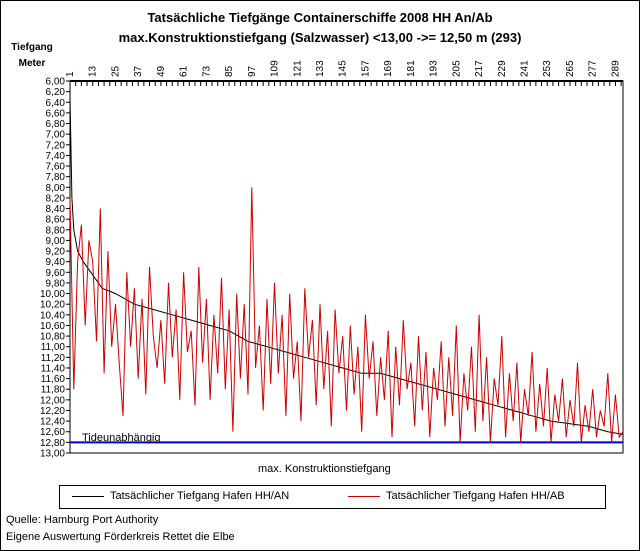 The width and height of the screenshot is (640, 551). Describe the element at coordinates (615, 68) in the screenshot. I see `x-tick-label: 289` at that location.